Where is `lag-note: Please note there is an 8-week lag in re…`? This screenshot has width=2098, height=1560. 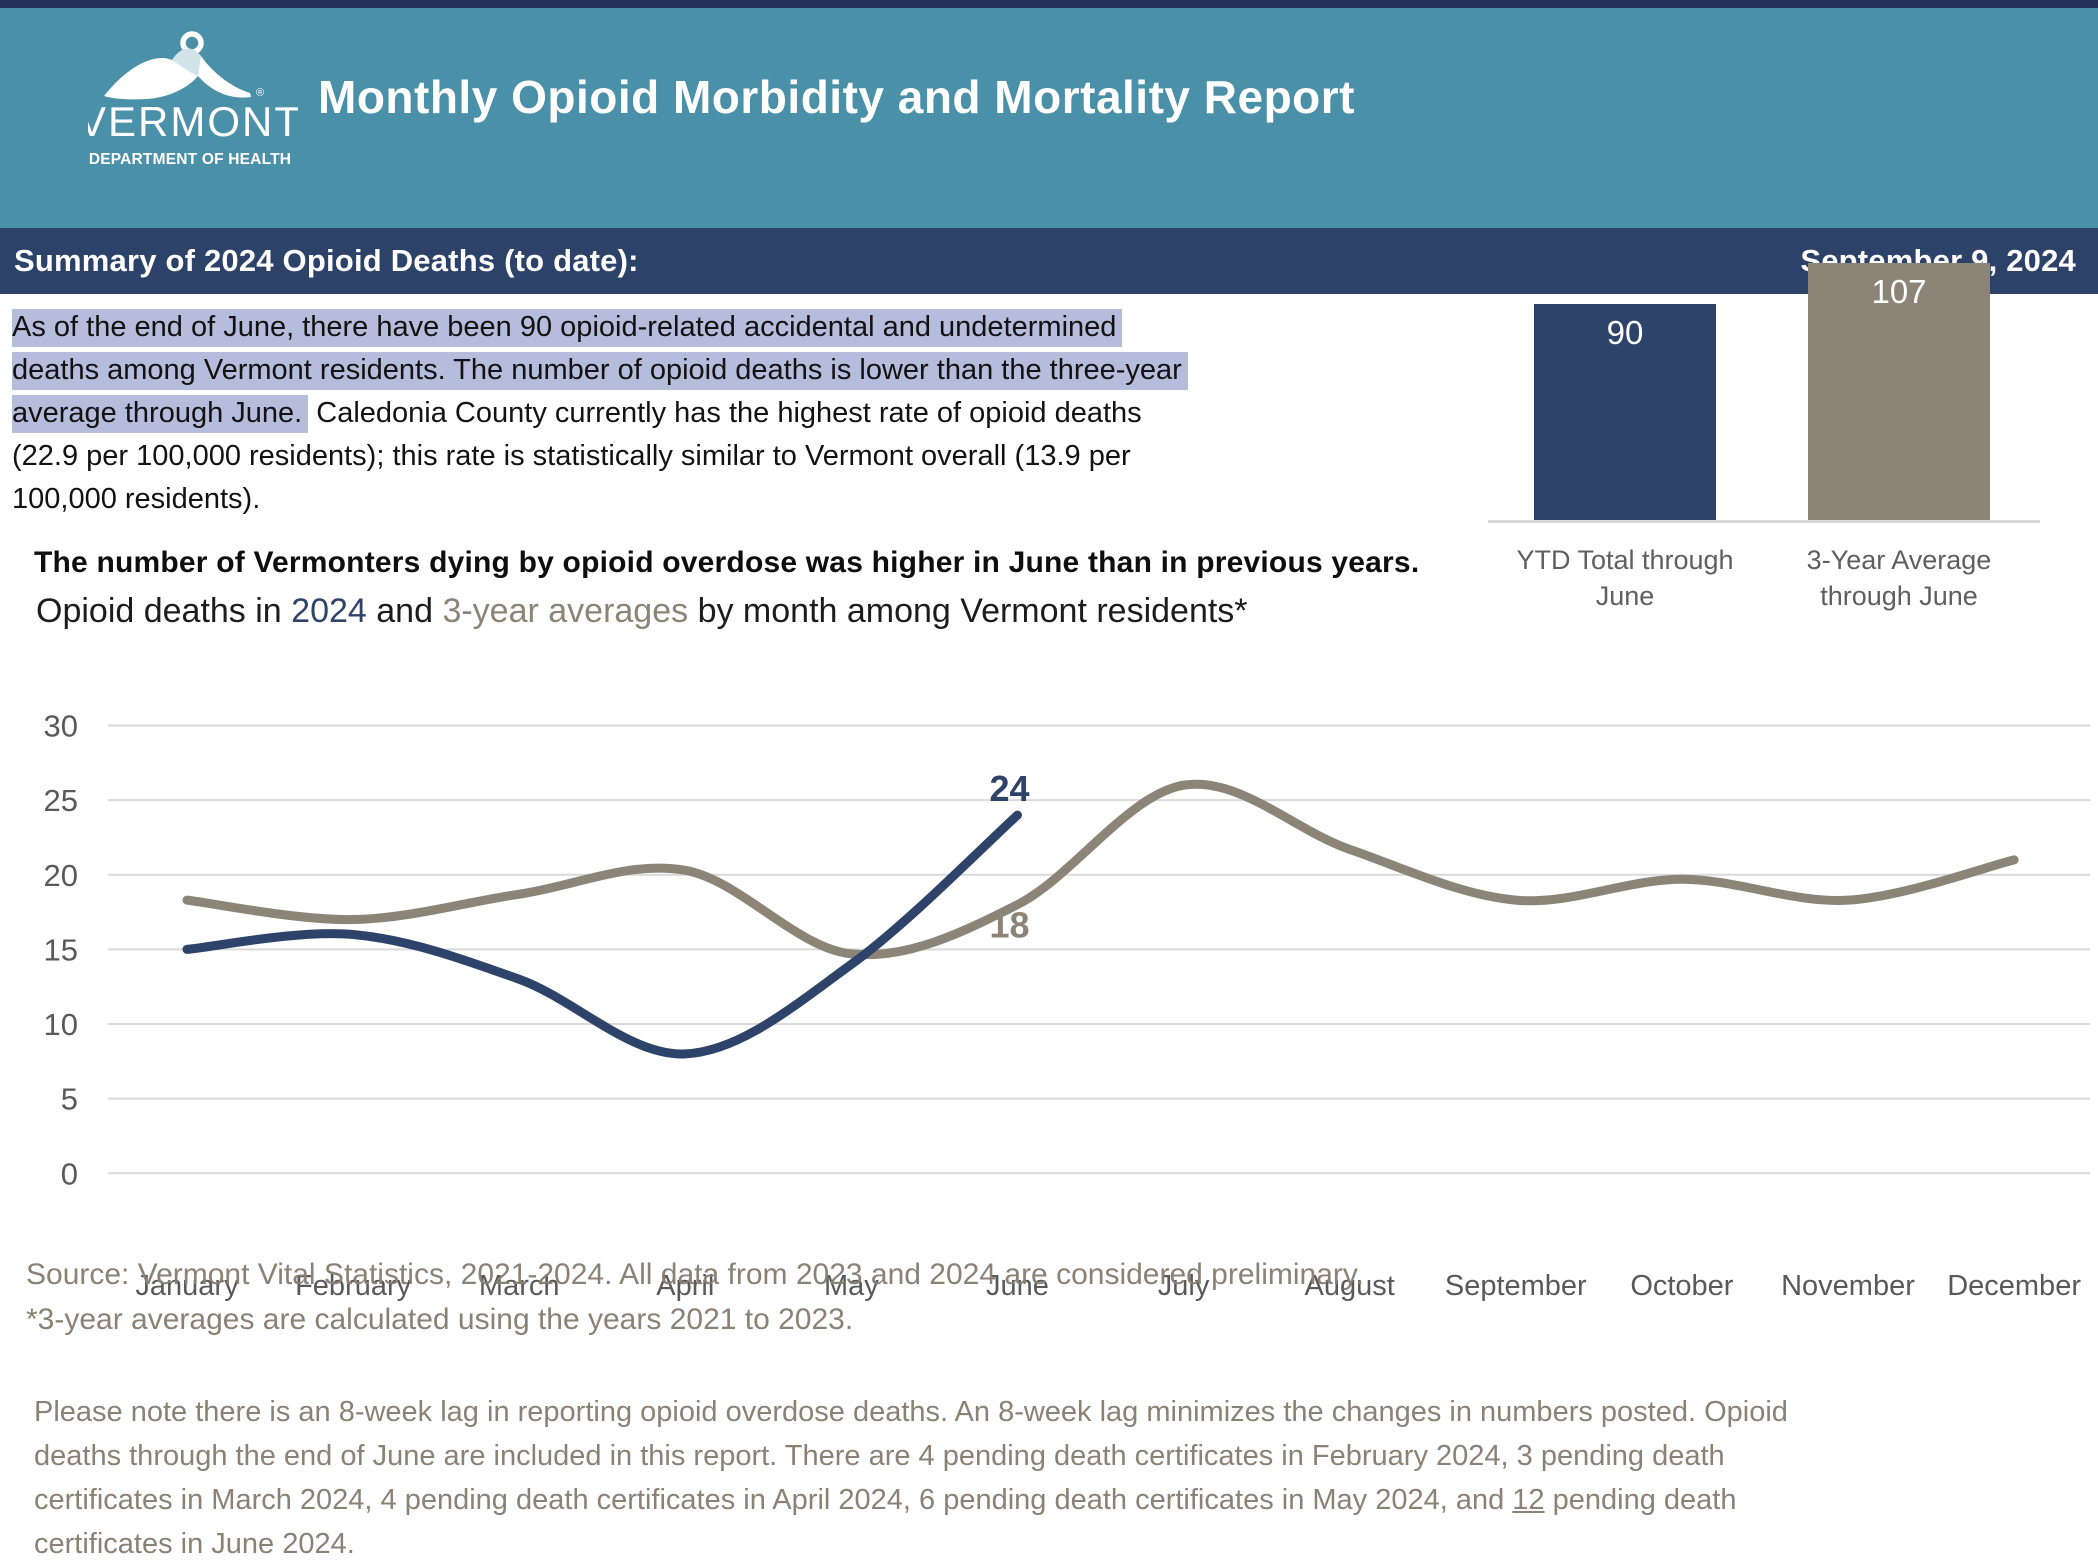 lag-note: Please note there is an 8-week lag in re… is located at coordinates (911, 1475).